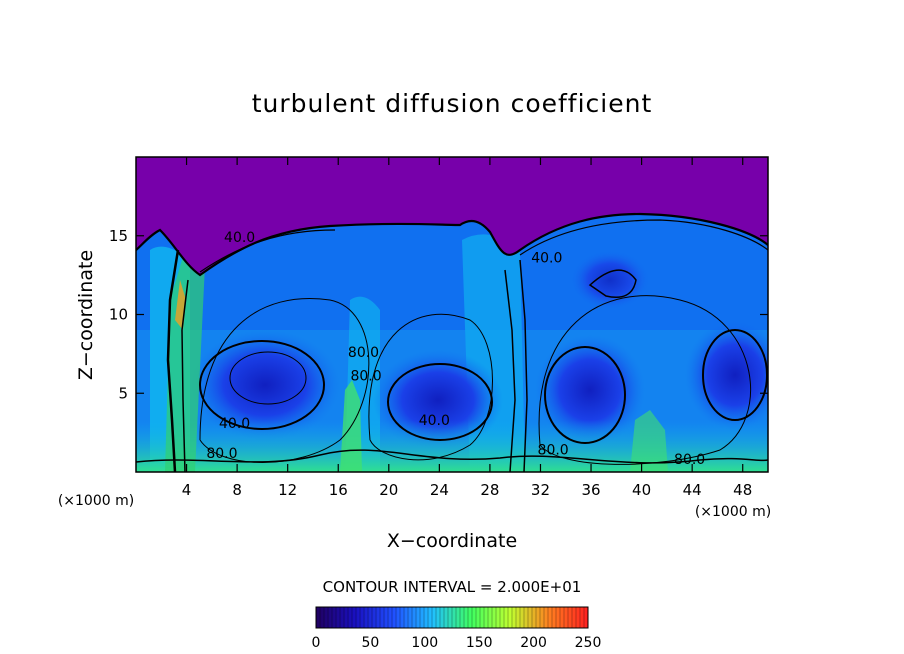 Image resolution: width=904 pixels, height=654 pixels. What do you see at coordinates (479, 643) in the screenshot?
I see `colorbar-tick-label: 150` at bounding box center [479, 643].